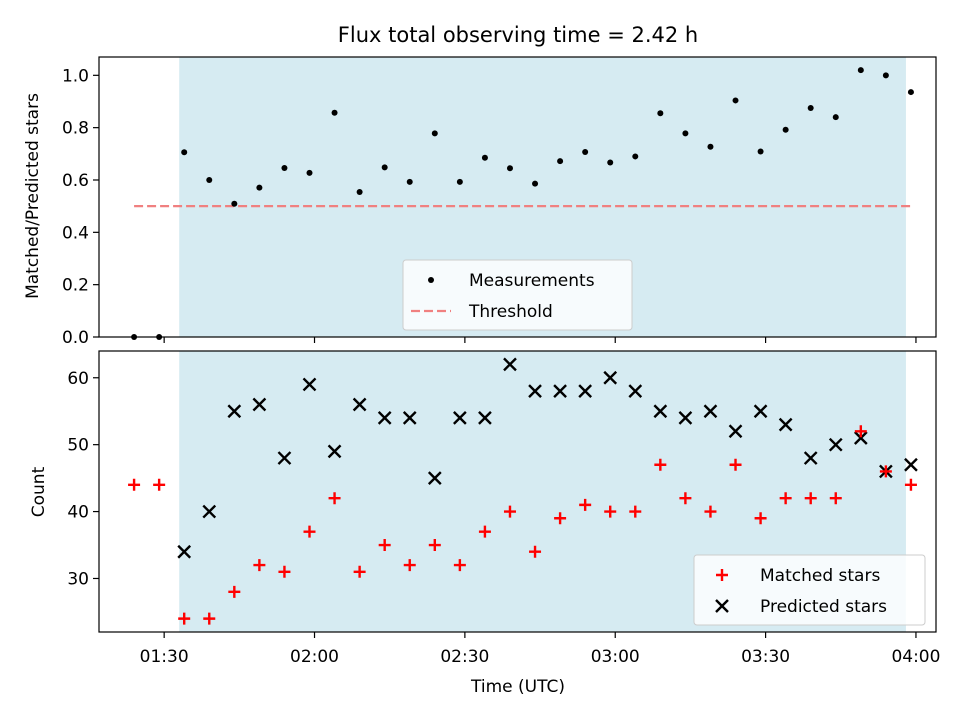 The image size is (960, 720). I want to click on bottom-legend-marker, so click(722, 606).